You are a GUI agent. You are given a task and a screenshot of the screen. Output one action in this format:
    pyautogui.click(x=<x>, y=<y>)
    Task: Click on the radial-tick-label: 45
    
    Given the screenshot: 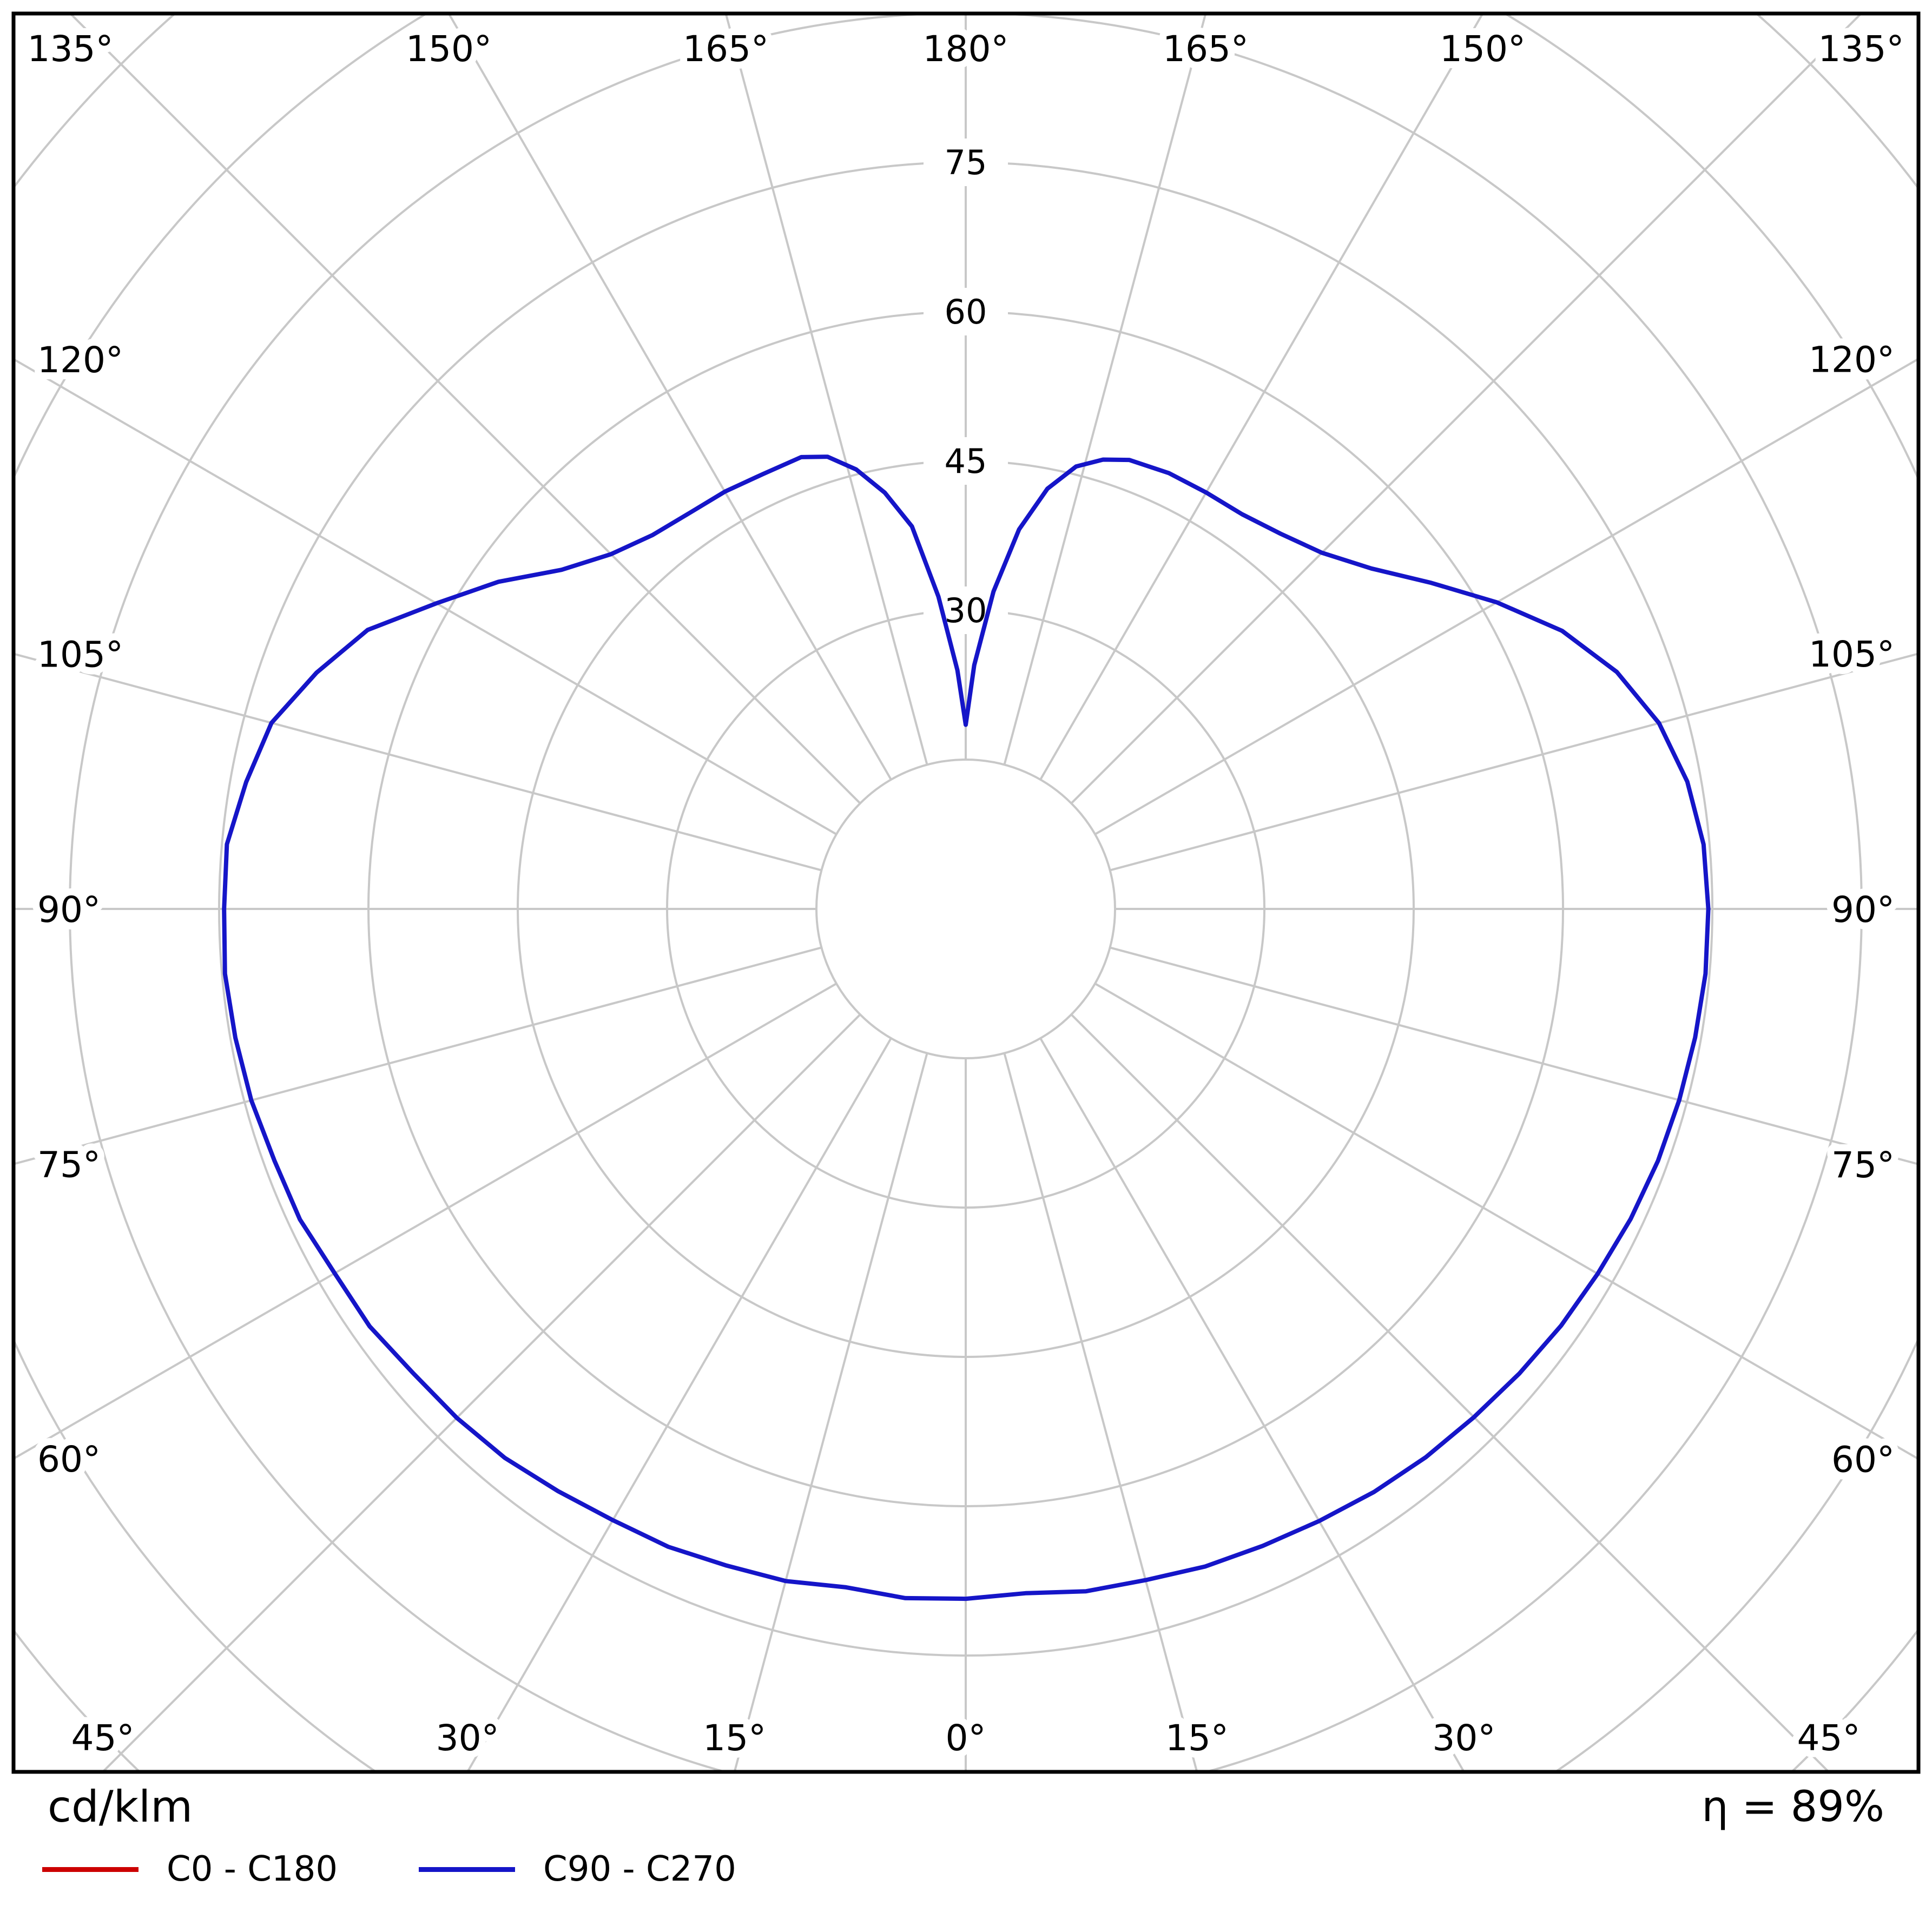 What is the action you would take?
    pyautogui.click(x=966, y=461)
    